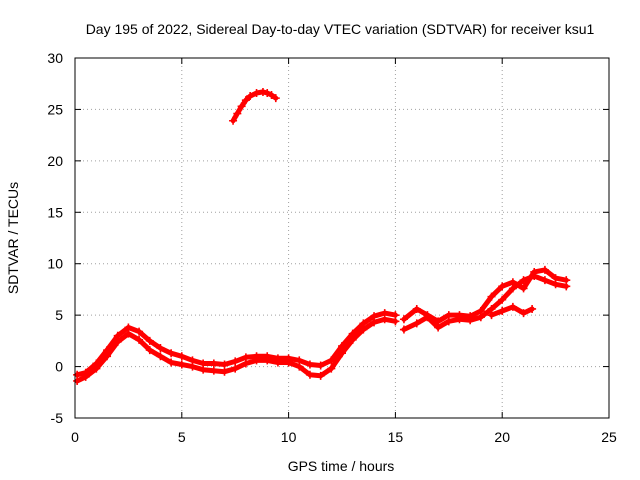 The width and height of the screenshot is (640, 480). Describe the element at coordinates (396, 437) in the screenshot. I see `x-tick-label: 15` at that location.